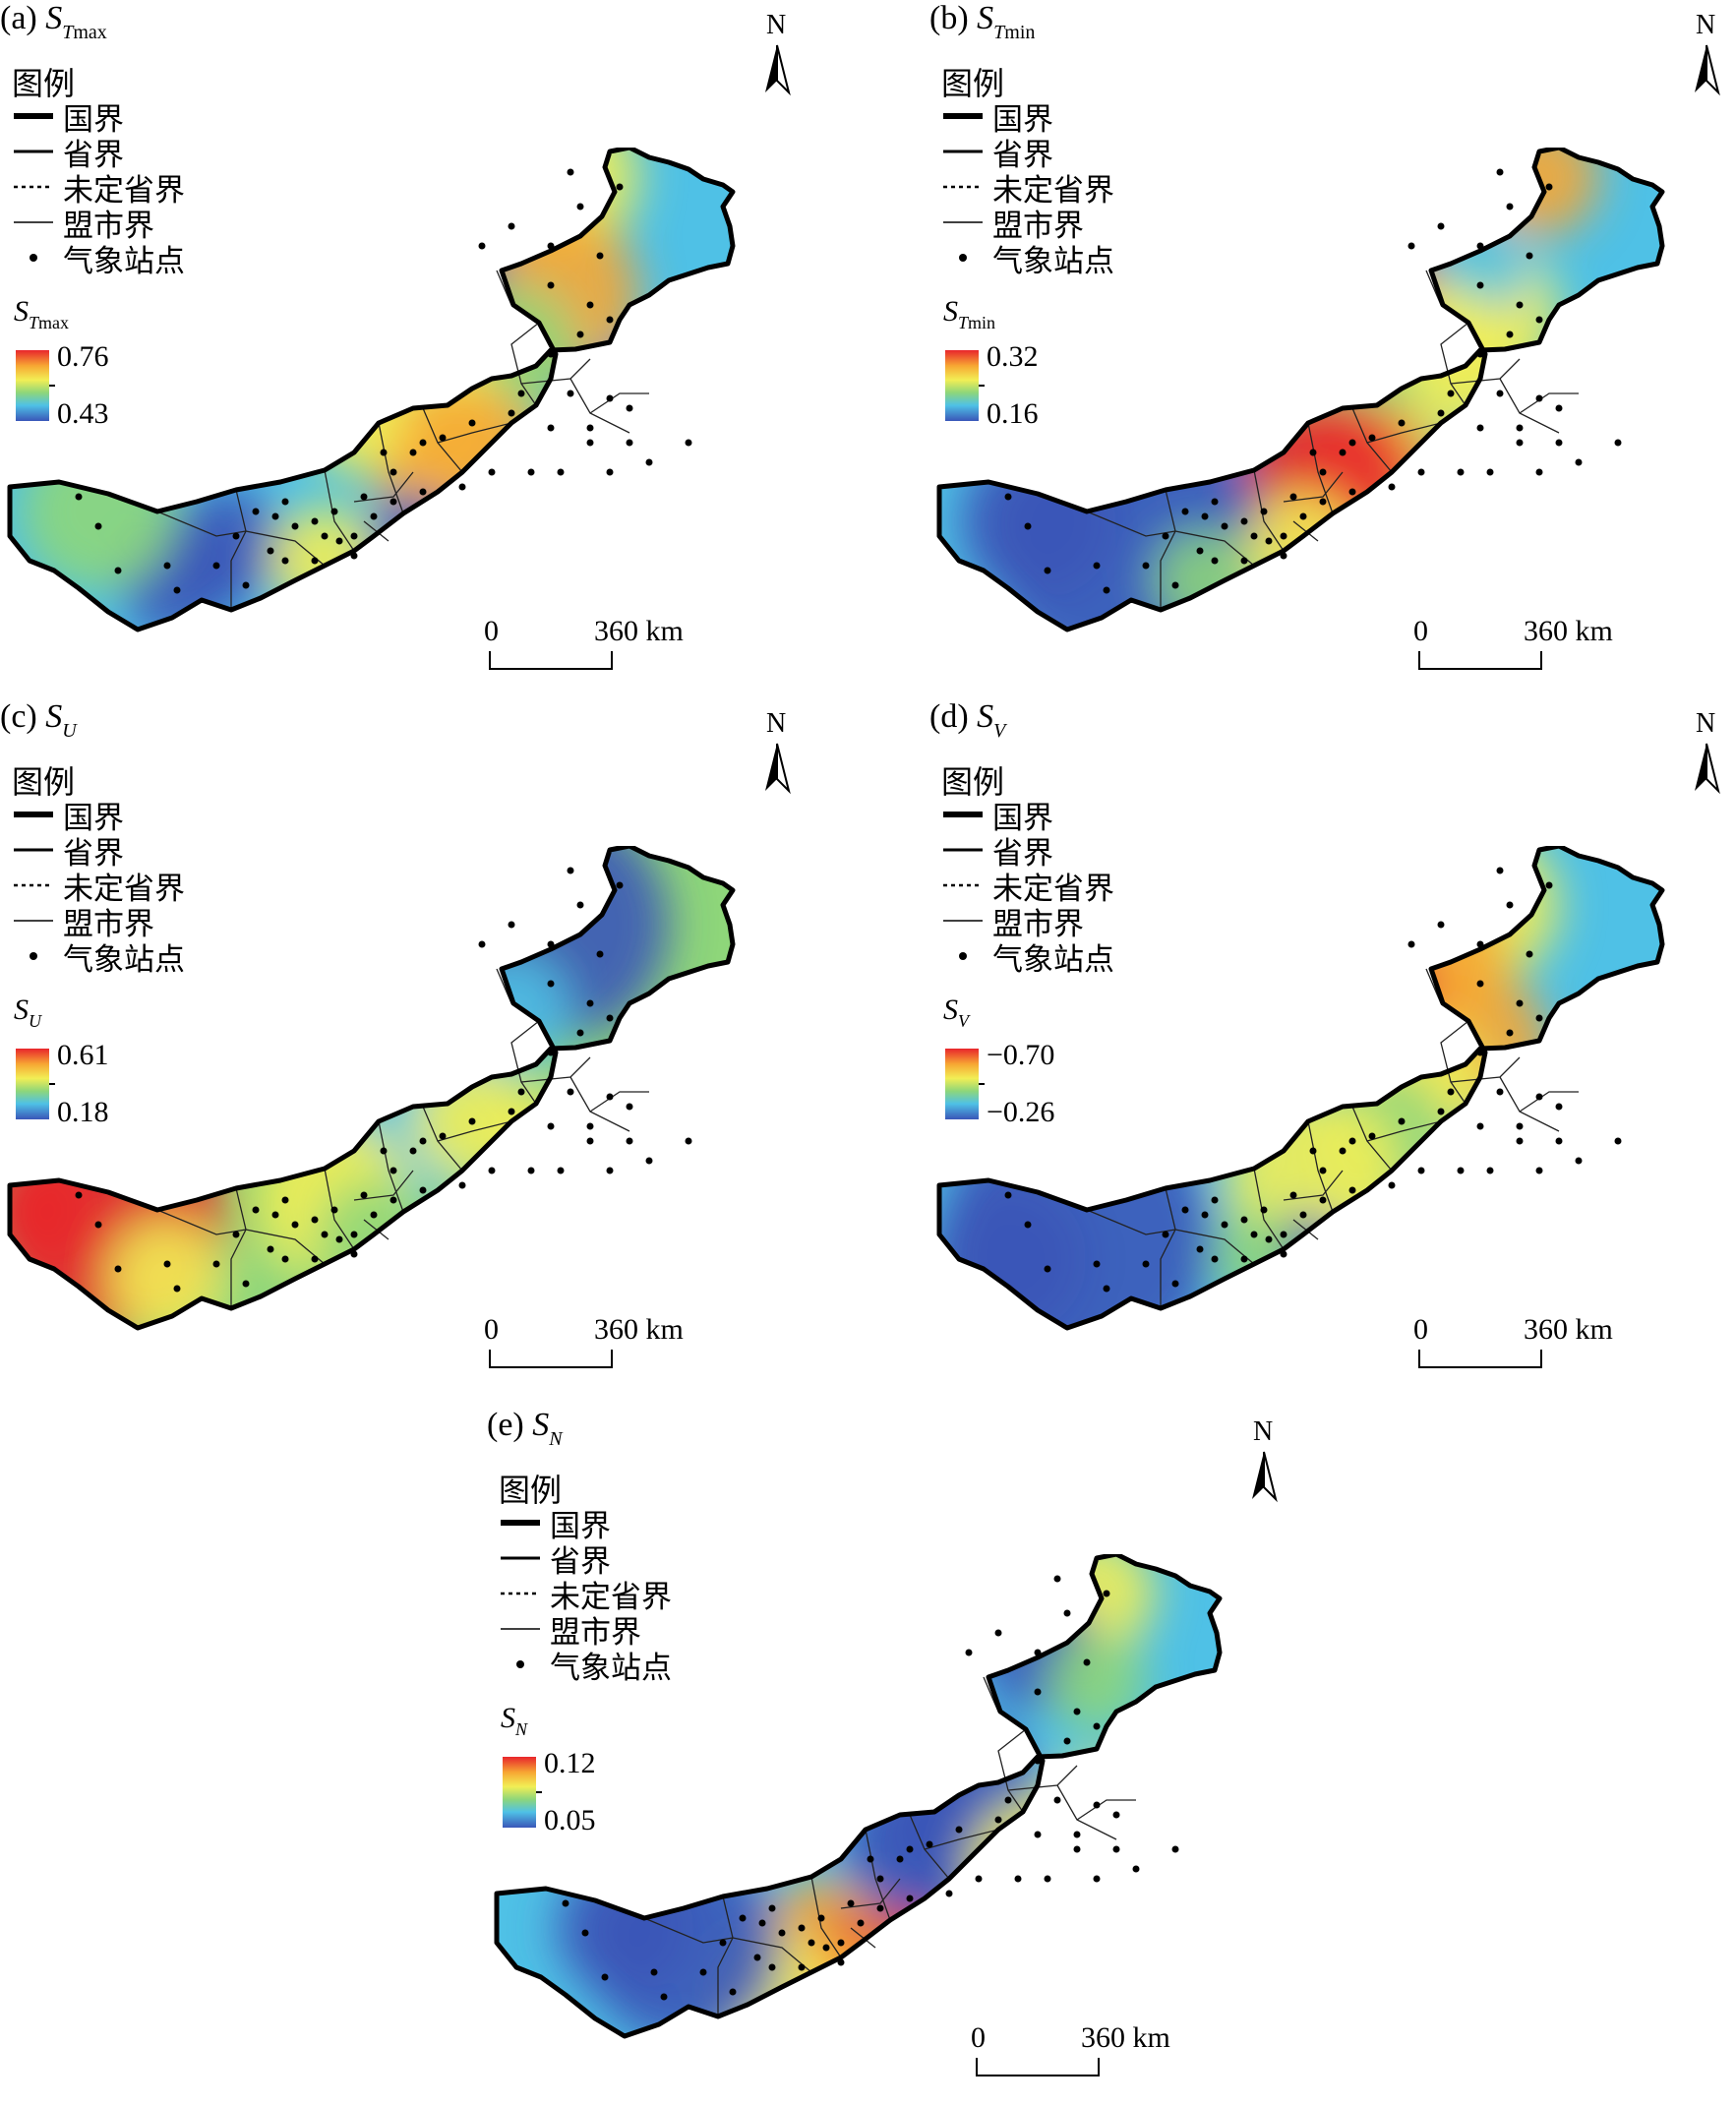 Image resolution: width=1736 pixels, height=2106 pixels. What do you see at coordinates (83, 224) in the screenshot?
I see `legend-item: 盟市界` at bounding box center [83, 224].